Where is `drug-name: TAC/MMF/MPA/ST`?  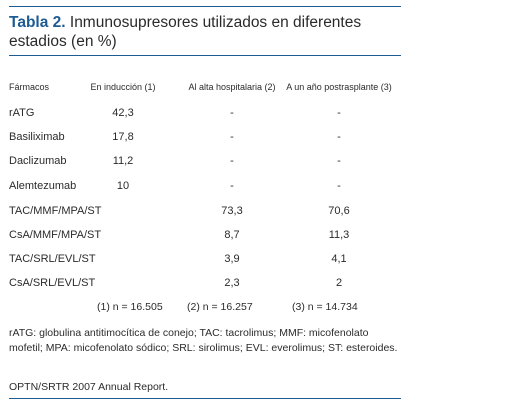 drug-name: TAC/MMF/MPA/ST is located at coordinates (55, 211).